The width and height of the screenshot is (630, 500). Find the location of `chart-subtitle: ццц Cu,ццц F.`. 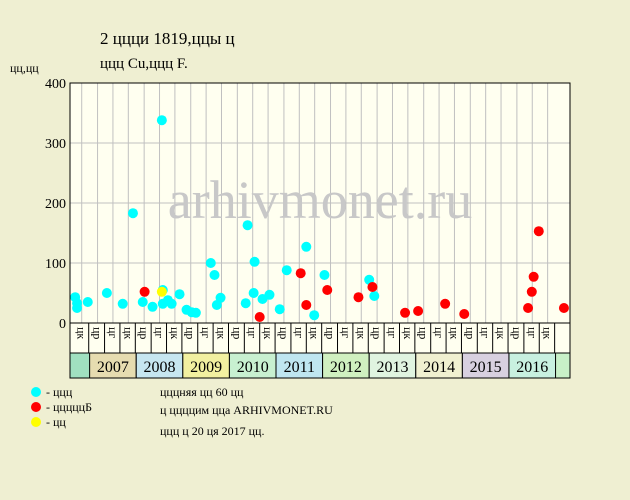

chart-subtitle: ццц Cu,ццц F. is located at coordinates (144, 64).